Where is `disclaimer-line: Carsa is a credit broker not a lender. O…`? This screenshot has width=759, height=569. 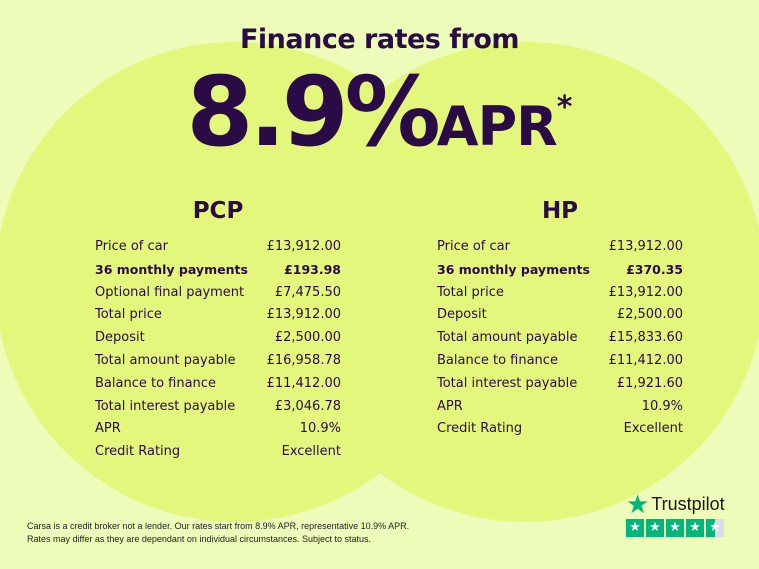 disclaimer-line: Carsa is a credit broker not a lender. O… is located at coordinates (218, 526).